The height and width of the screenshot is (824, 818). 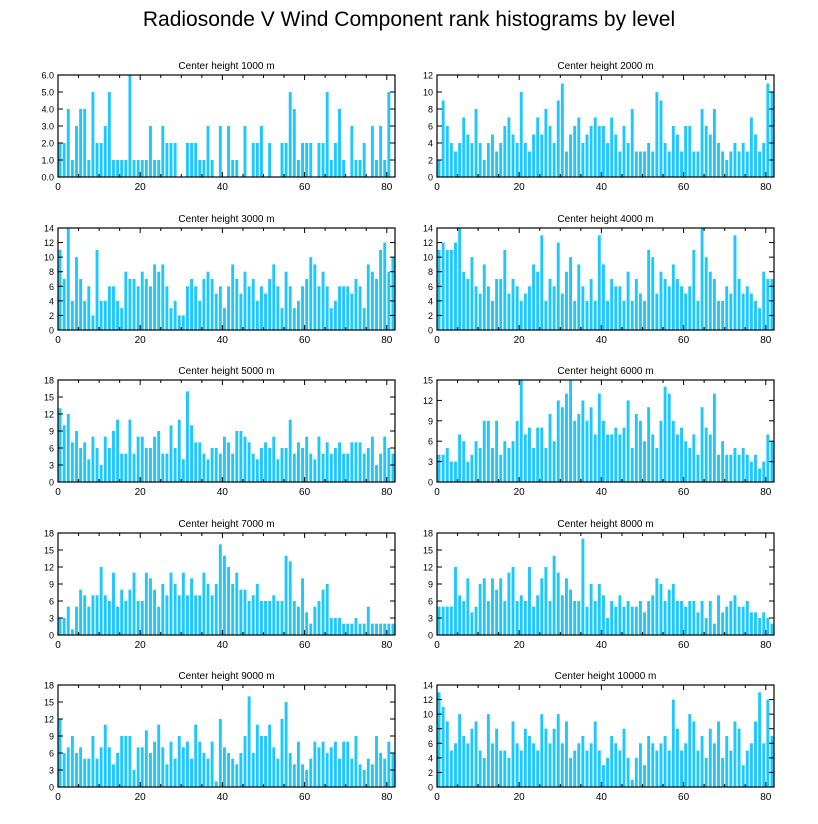 What do you see at coordinates (51, 466) in the screenshot?
I see `y-tick-label: 3` at bounding box center [51, 466].